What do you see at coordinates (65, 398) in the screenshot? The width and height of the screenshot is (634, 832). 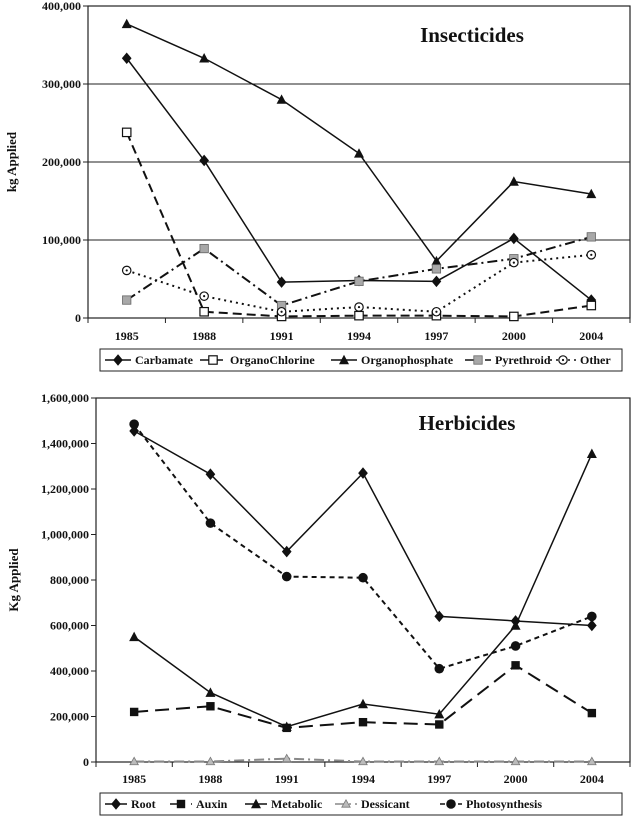 I see `y-tick-label: 1,600,000` at bounding box center [65, 398].